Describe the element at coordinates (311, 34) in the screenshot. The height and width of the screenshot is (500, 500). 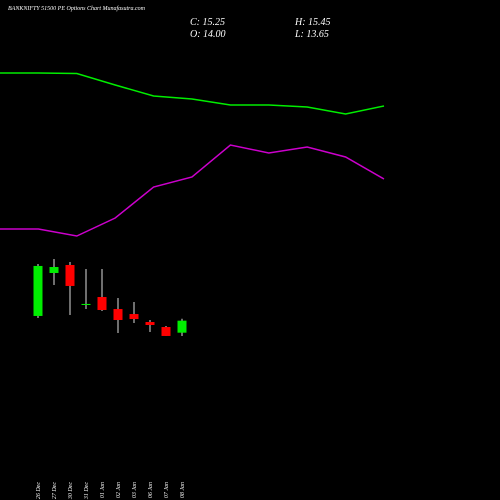
I see `low-label: L: 13.65` at that location.